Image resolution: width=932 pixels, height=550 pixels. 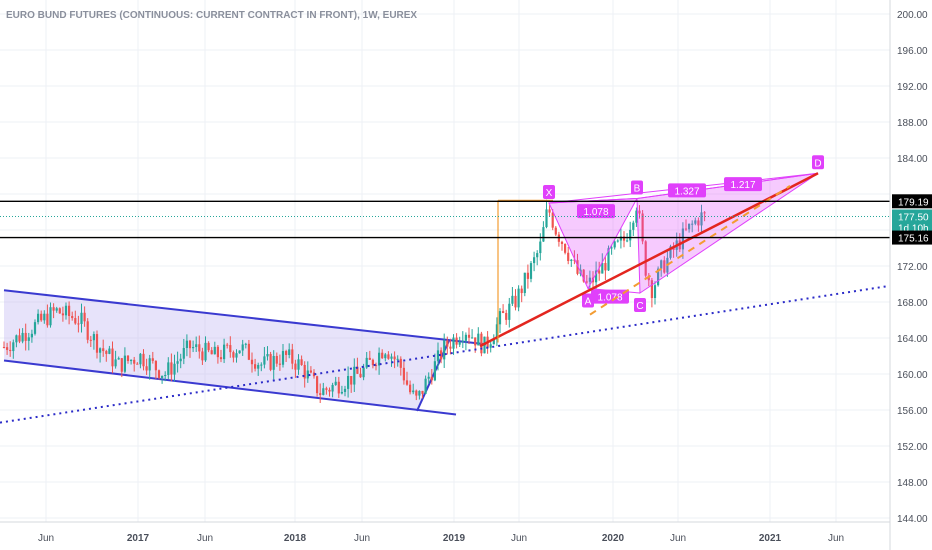 I want to click on y-tick-label: 188.00, so click(x=912, y=123).